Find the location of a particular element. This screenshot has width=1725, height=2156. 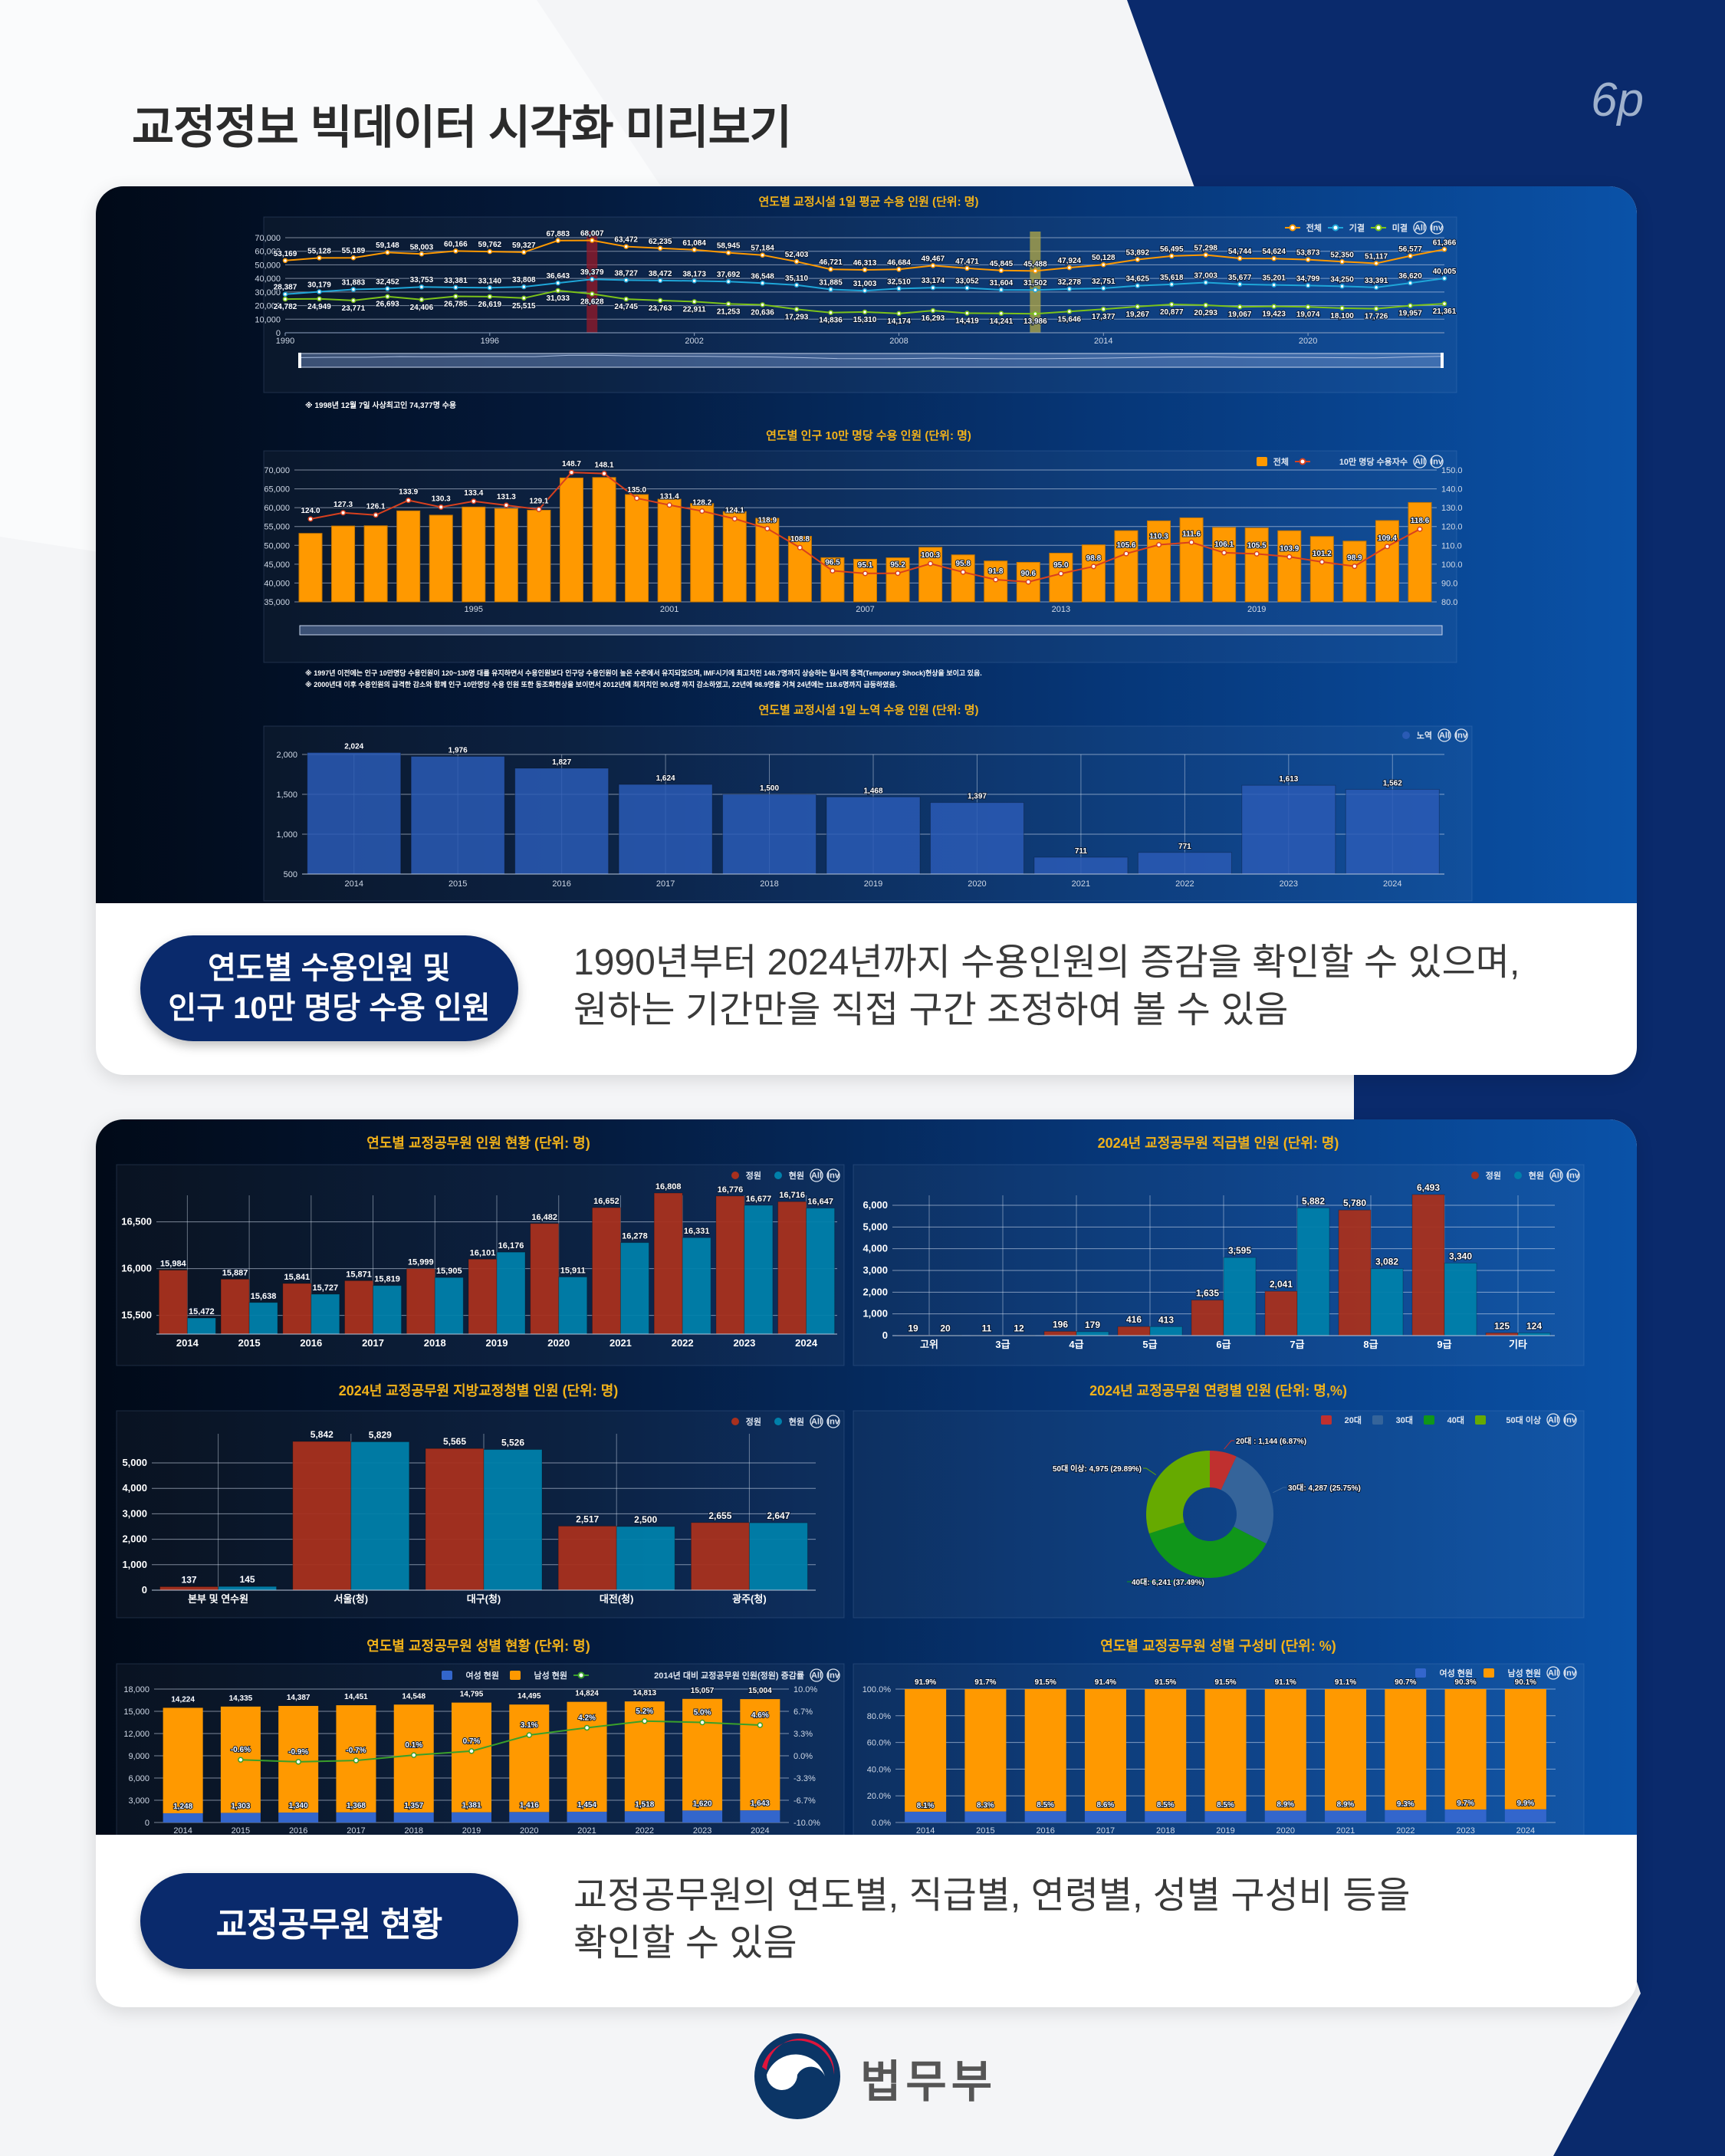

all-toggle-button is located at coordinates (1445, 735).